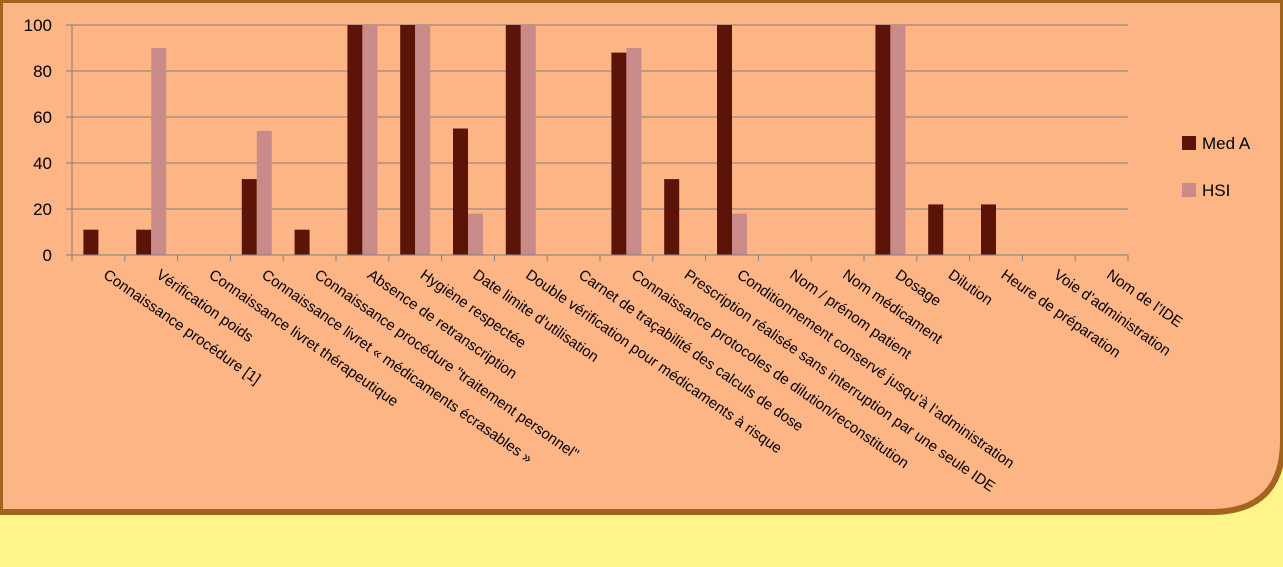 The height and width of the screenshot is (567, 1283). What do you see at coordinates (38, 25) in the screenshot?
I see `y-tick-label: 100` at bounding box center [38, 25].